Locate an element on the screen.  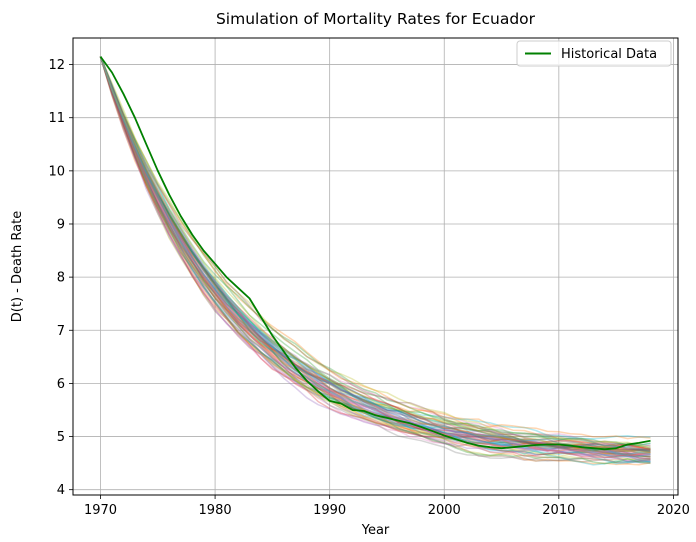
legend: Historical Data is located at coordinates (594, 53).